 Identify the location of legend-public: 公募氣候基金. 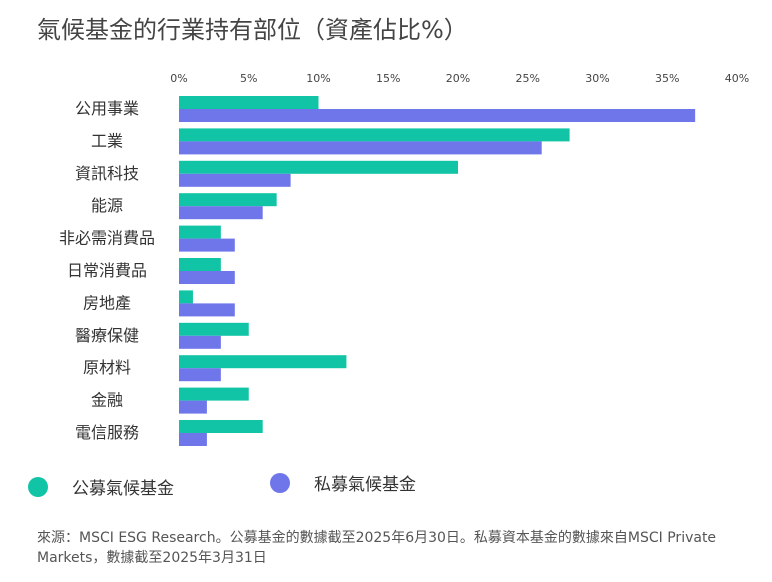
(101, 486).